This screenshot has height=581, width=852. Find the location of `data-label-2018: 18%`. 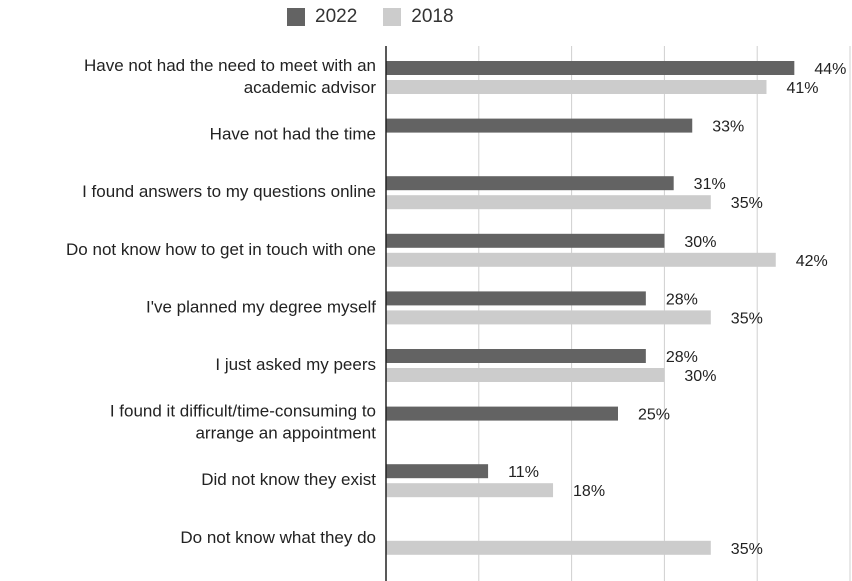

data-label-2018: 18% is located at coordinates (589, 491).